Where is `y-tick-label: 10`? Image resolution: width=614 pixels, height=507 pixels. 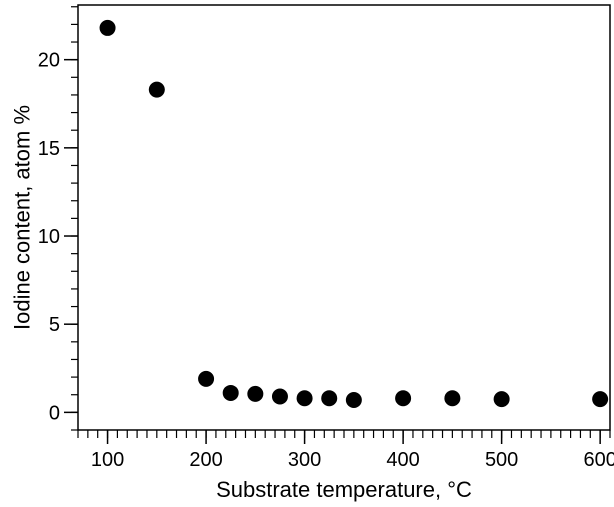
y-tick-label: 10 is located at coordinates (49, 237).